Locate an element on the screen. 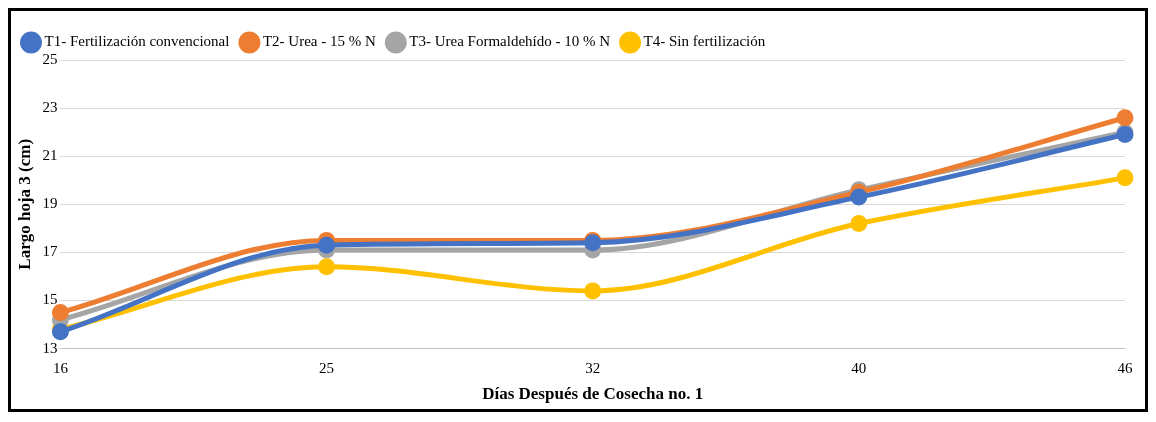  x-tick-label: 46 is located at coordinates (1125, 367).